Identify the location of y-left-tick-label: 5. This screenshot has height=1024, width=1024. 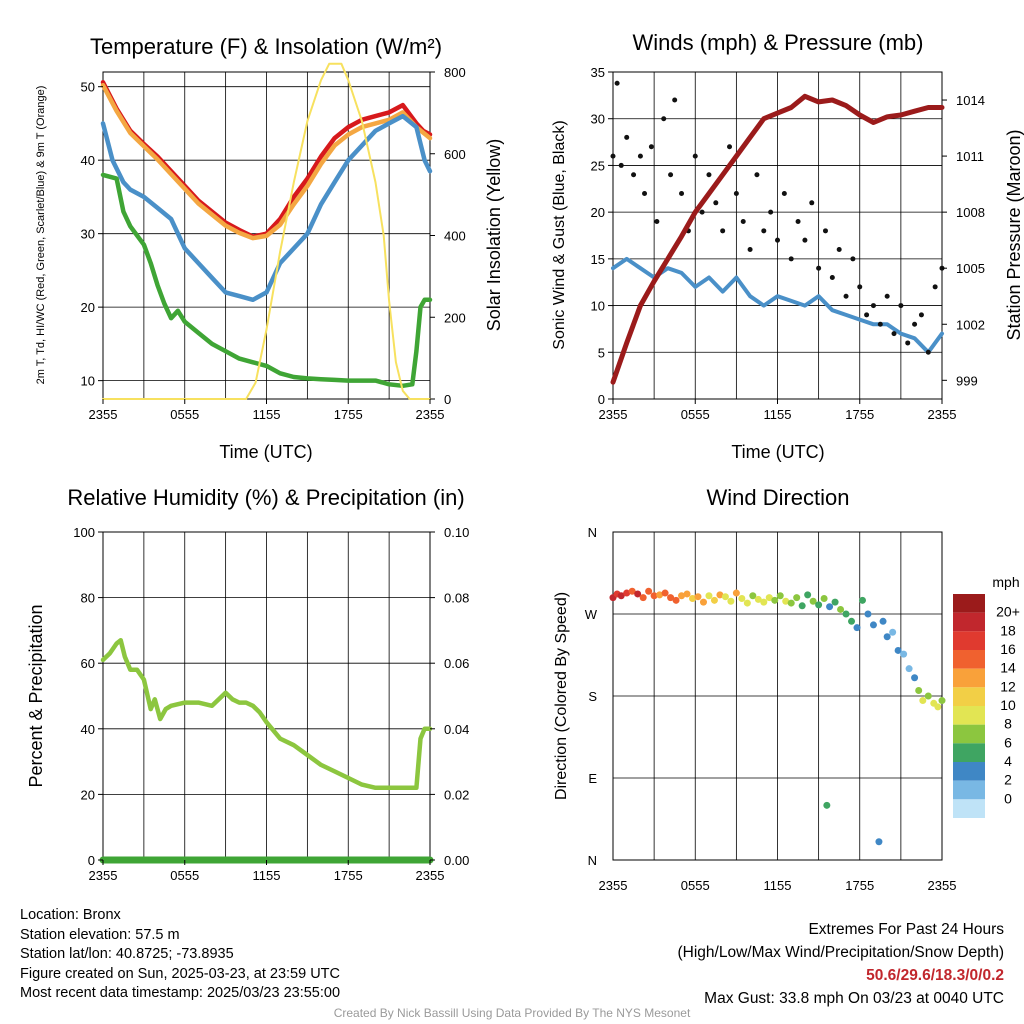
(601, 352).